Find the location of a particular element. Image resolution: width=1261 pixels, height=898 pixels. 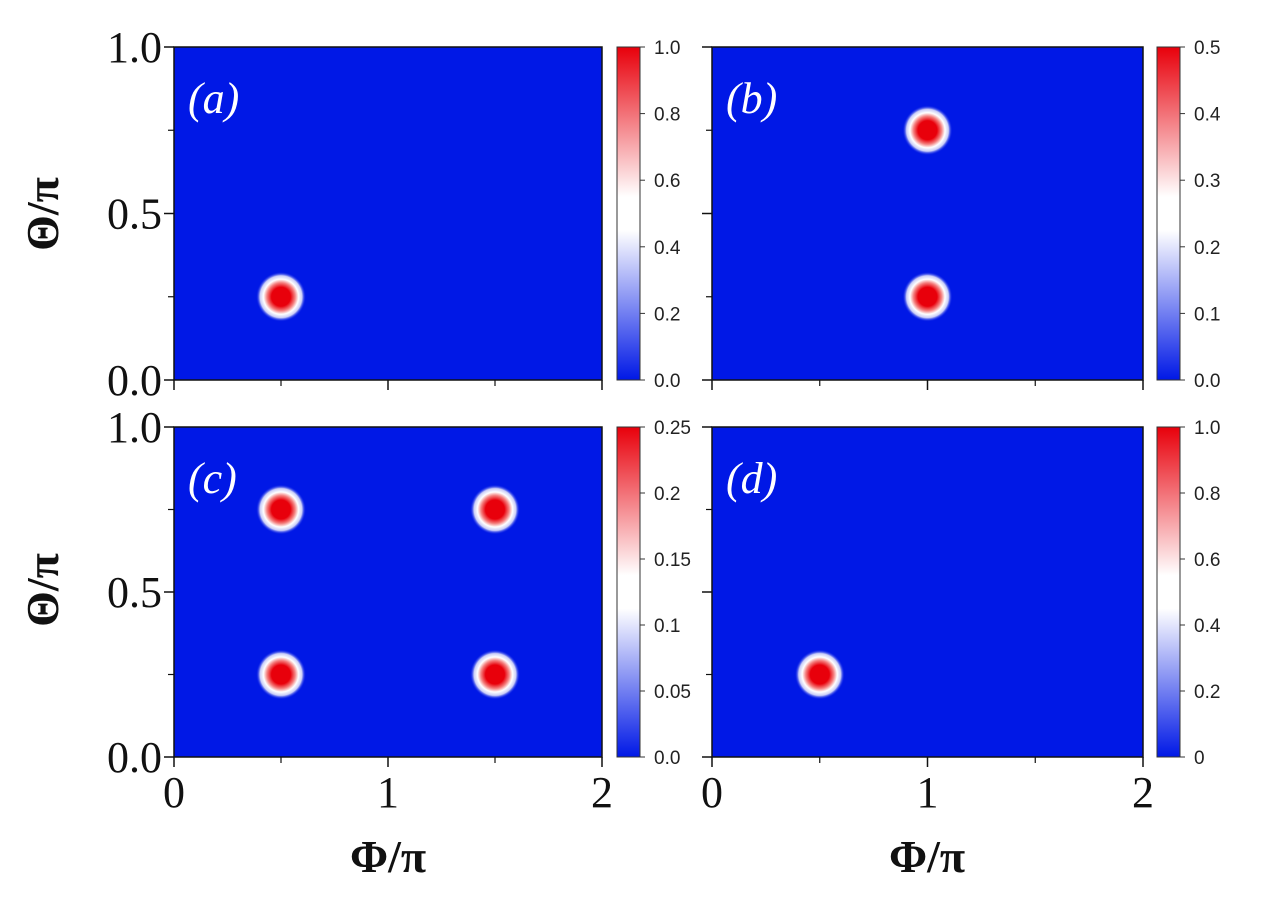

panel-c-ytick-label: 1.0 is located at coordinates (134, 427).